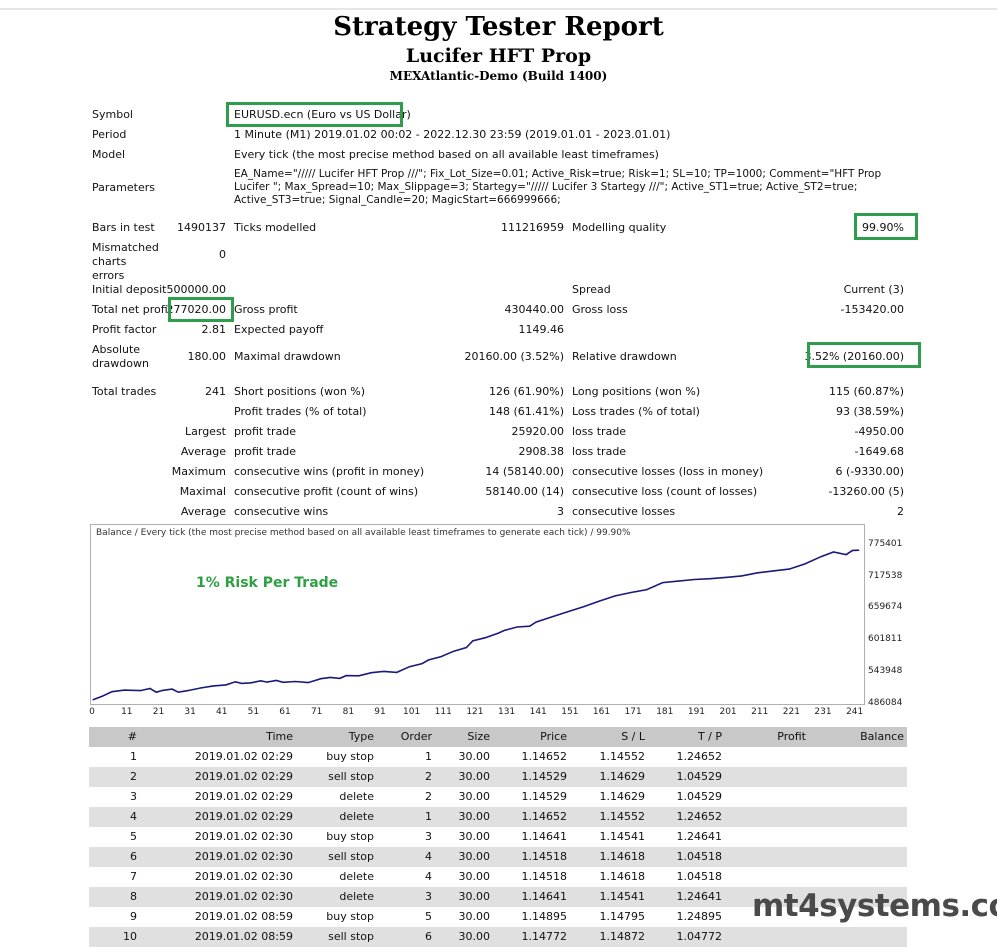 The width and height of the screenshot is (997, 947). Describe the element at coordinates (281, 511) in the screenshot. I see `avg-wins-label: consecutive wins` at that location.